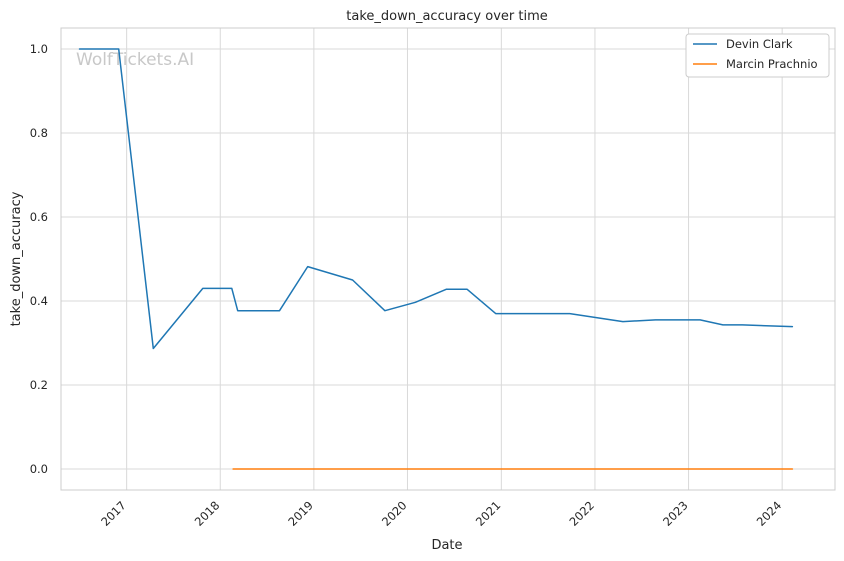  I want to click on x-ticks: 2017 2018 2019 2020 2021 2022 2023 2024, so click(441, 513).